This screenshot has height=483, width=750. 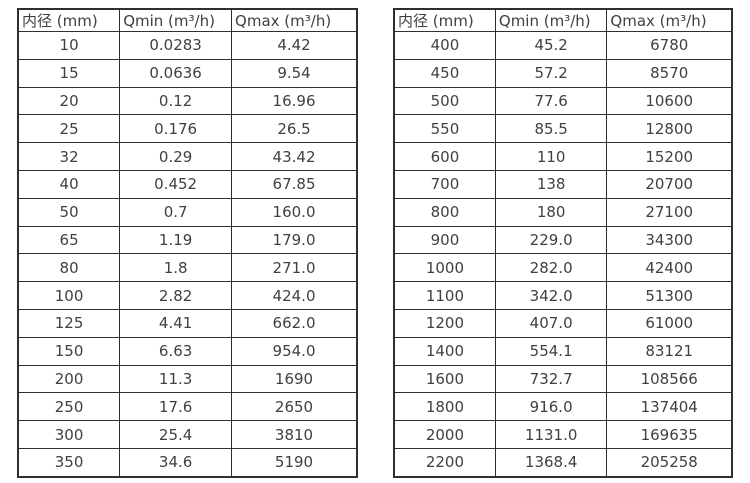 I want to click on table-row: 1000 282.0 42400, so click(x=563, y=268).